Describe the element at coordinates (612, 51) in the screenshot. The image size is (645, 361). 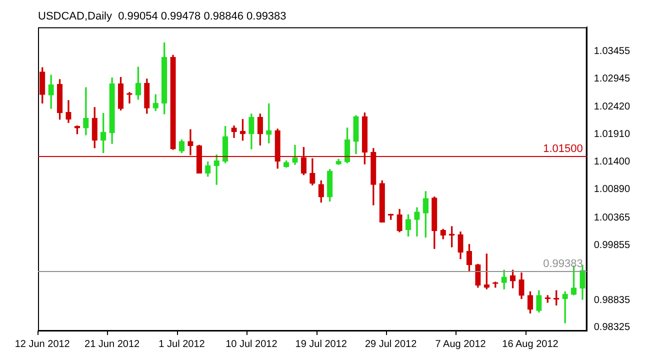
I see `y-tick-label: 1.03455` at that location.